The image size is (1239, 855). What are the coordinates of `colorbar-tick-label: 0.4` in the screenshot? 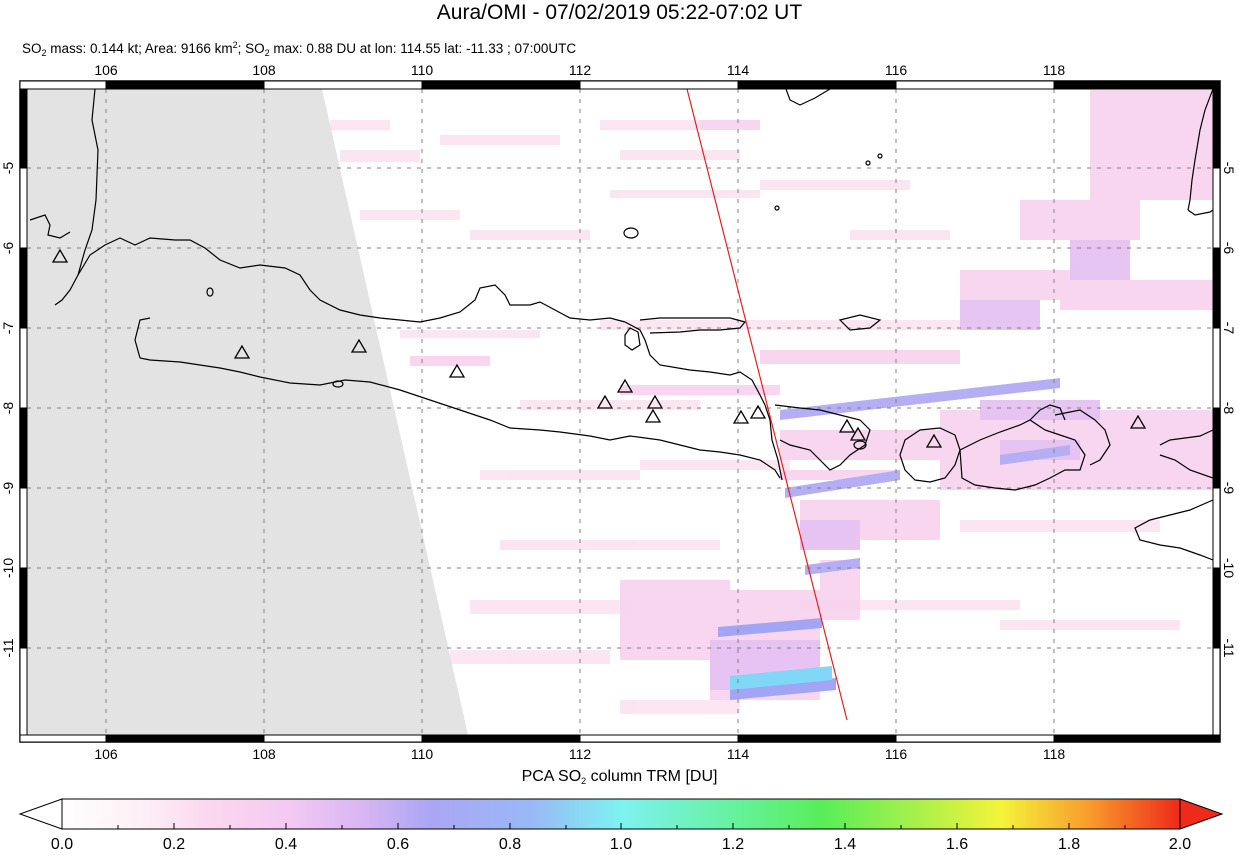 It's located at (286, 844).